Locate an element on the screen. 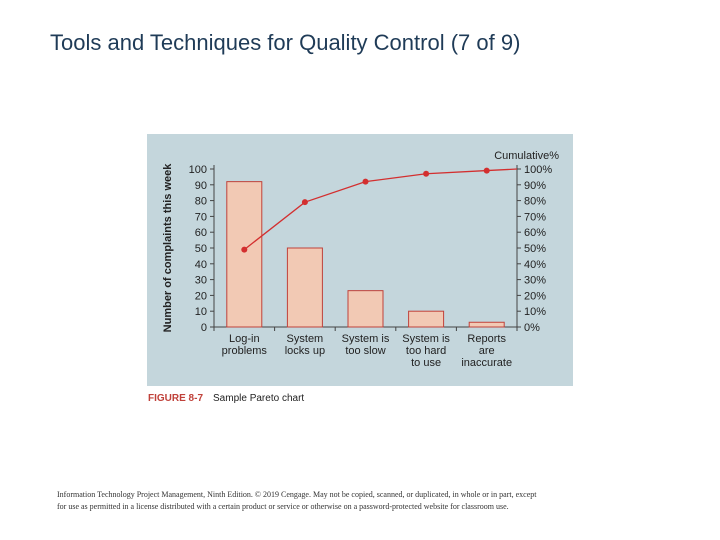 This screenshot has width=720, height=540. x-category-label: Reports are inaccurate is located at coordinates (486, 351).